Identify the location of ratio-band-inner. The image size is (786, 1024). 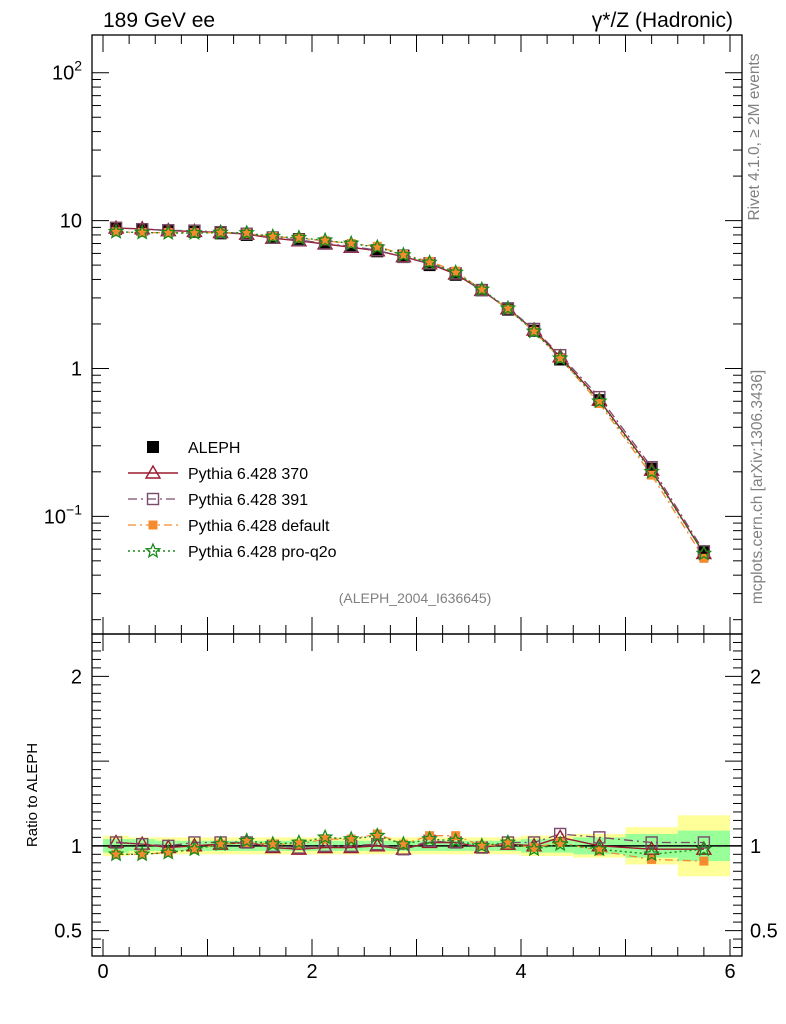
(142, 845).